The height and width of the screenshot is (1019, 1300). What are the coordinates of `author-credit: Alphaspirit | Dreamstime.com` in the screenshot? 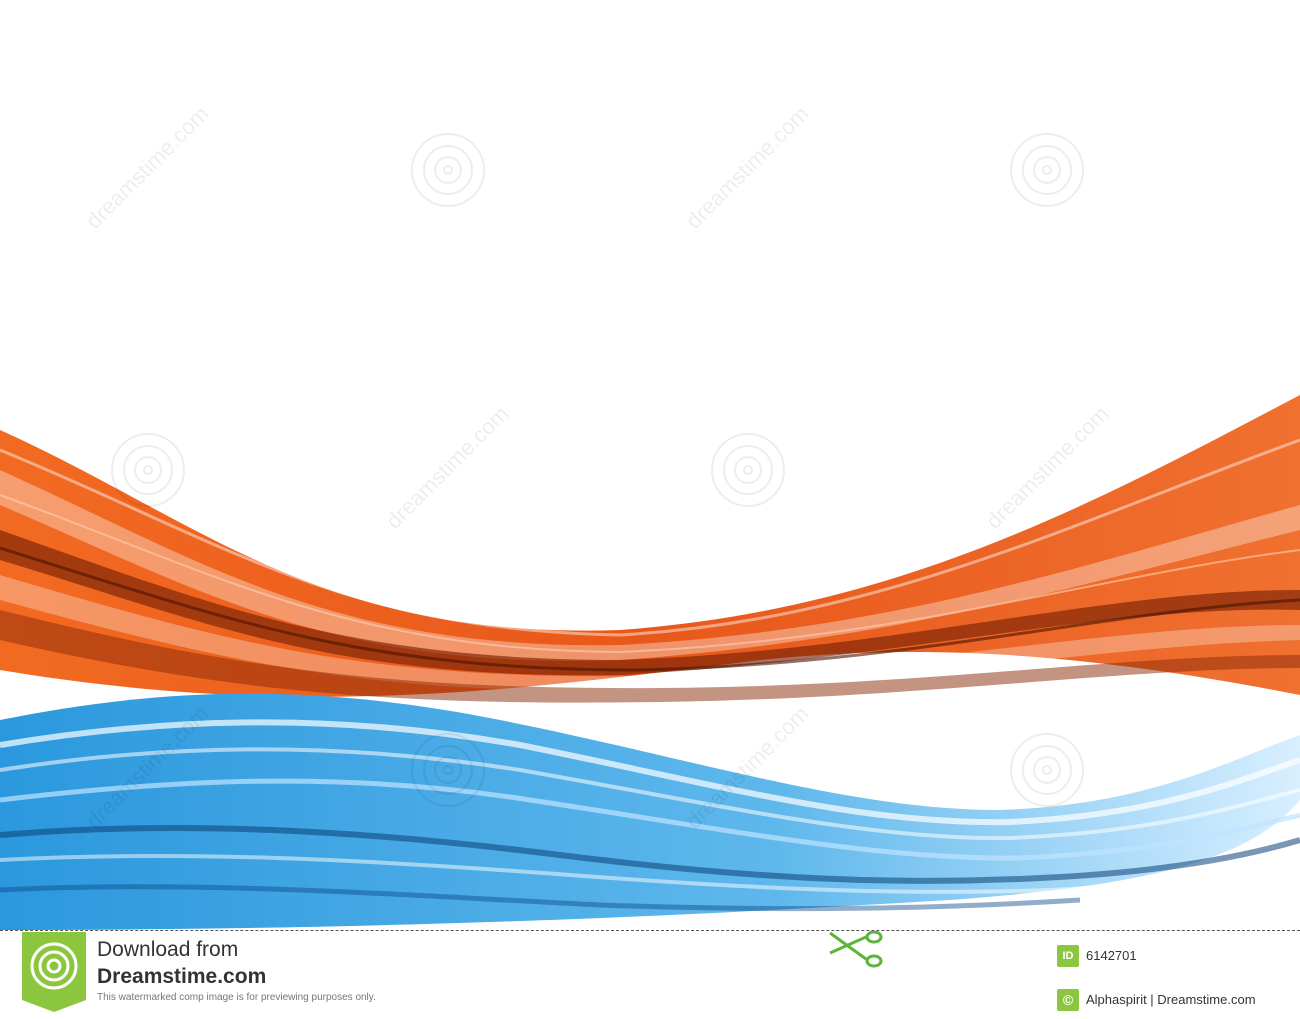 It's located at (1171, 999).